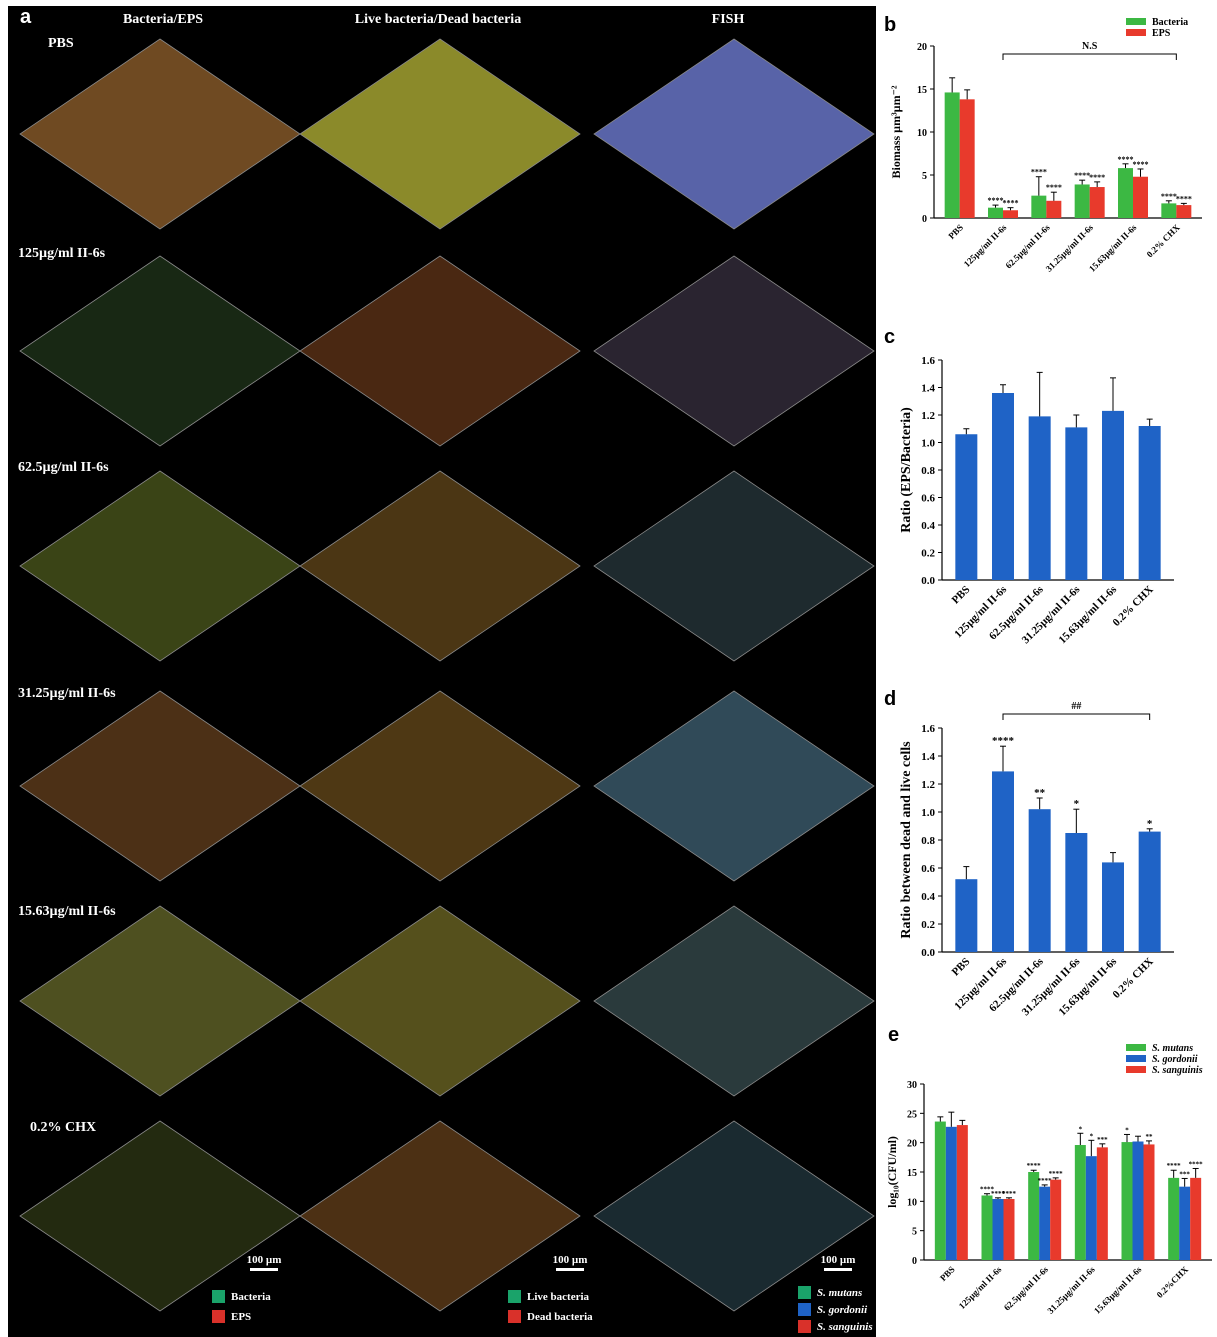 The image size is (1217, 1337). I want to click on row-label-31-25: 31.25µg/ml II-6s, so click(67, 693).